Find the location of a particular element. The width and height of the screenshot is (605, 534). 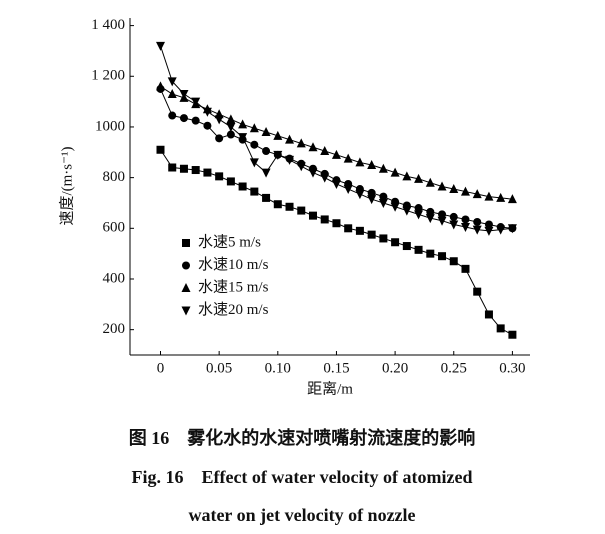

y-tick-label: 400 is located at coordinates (114, 278).